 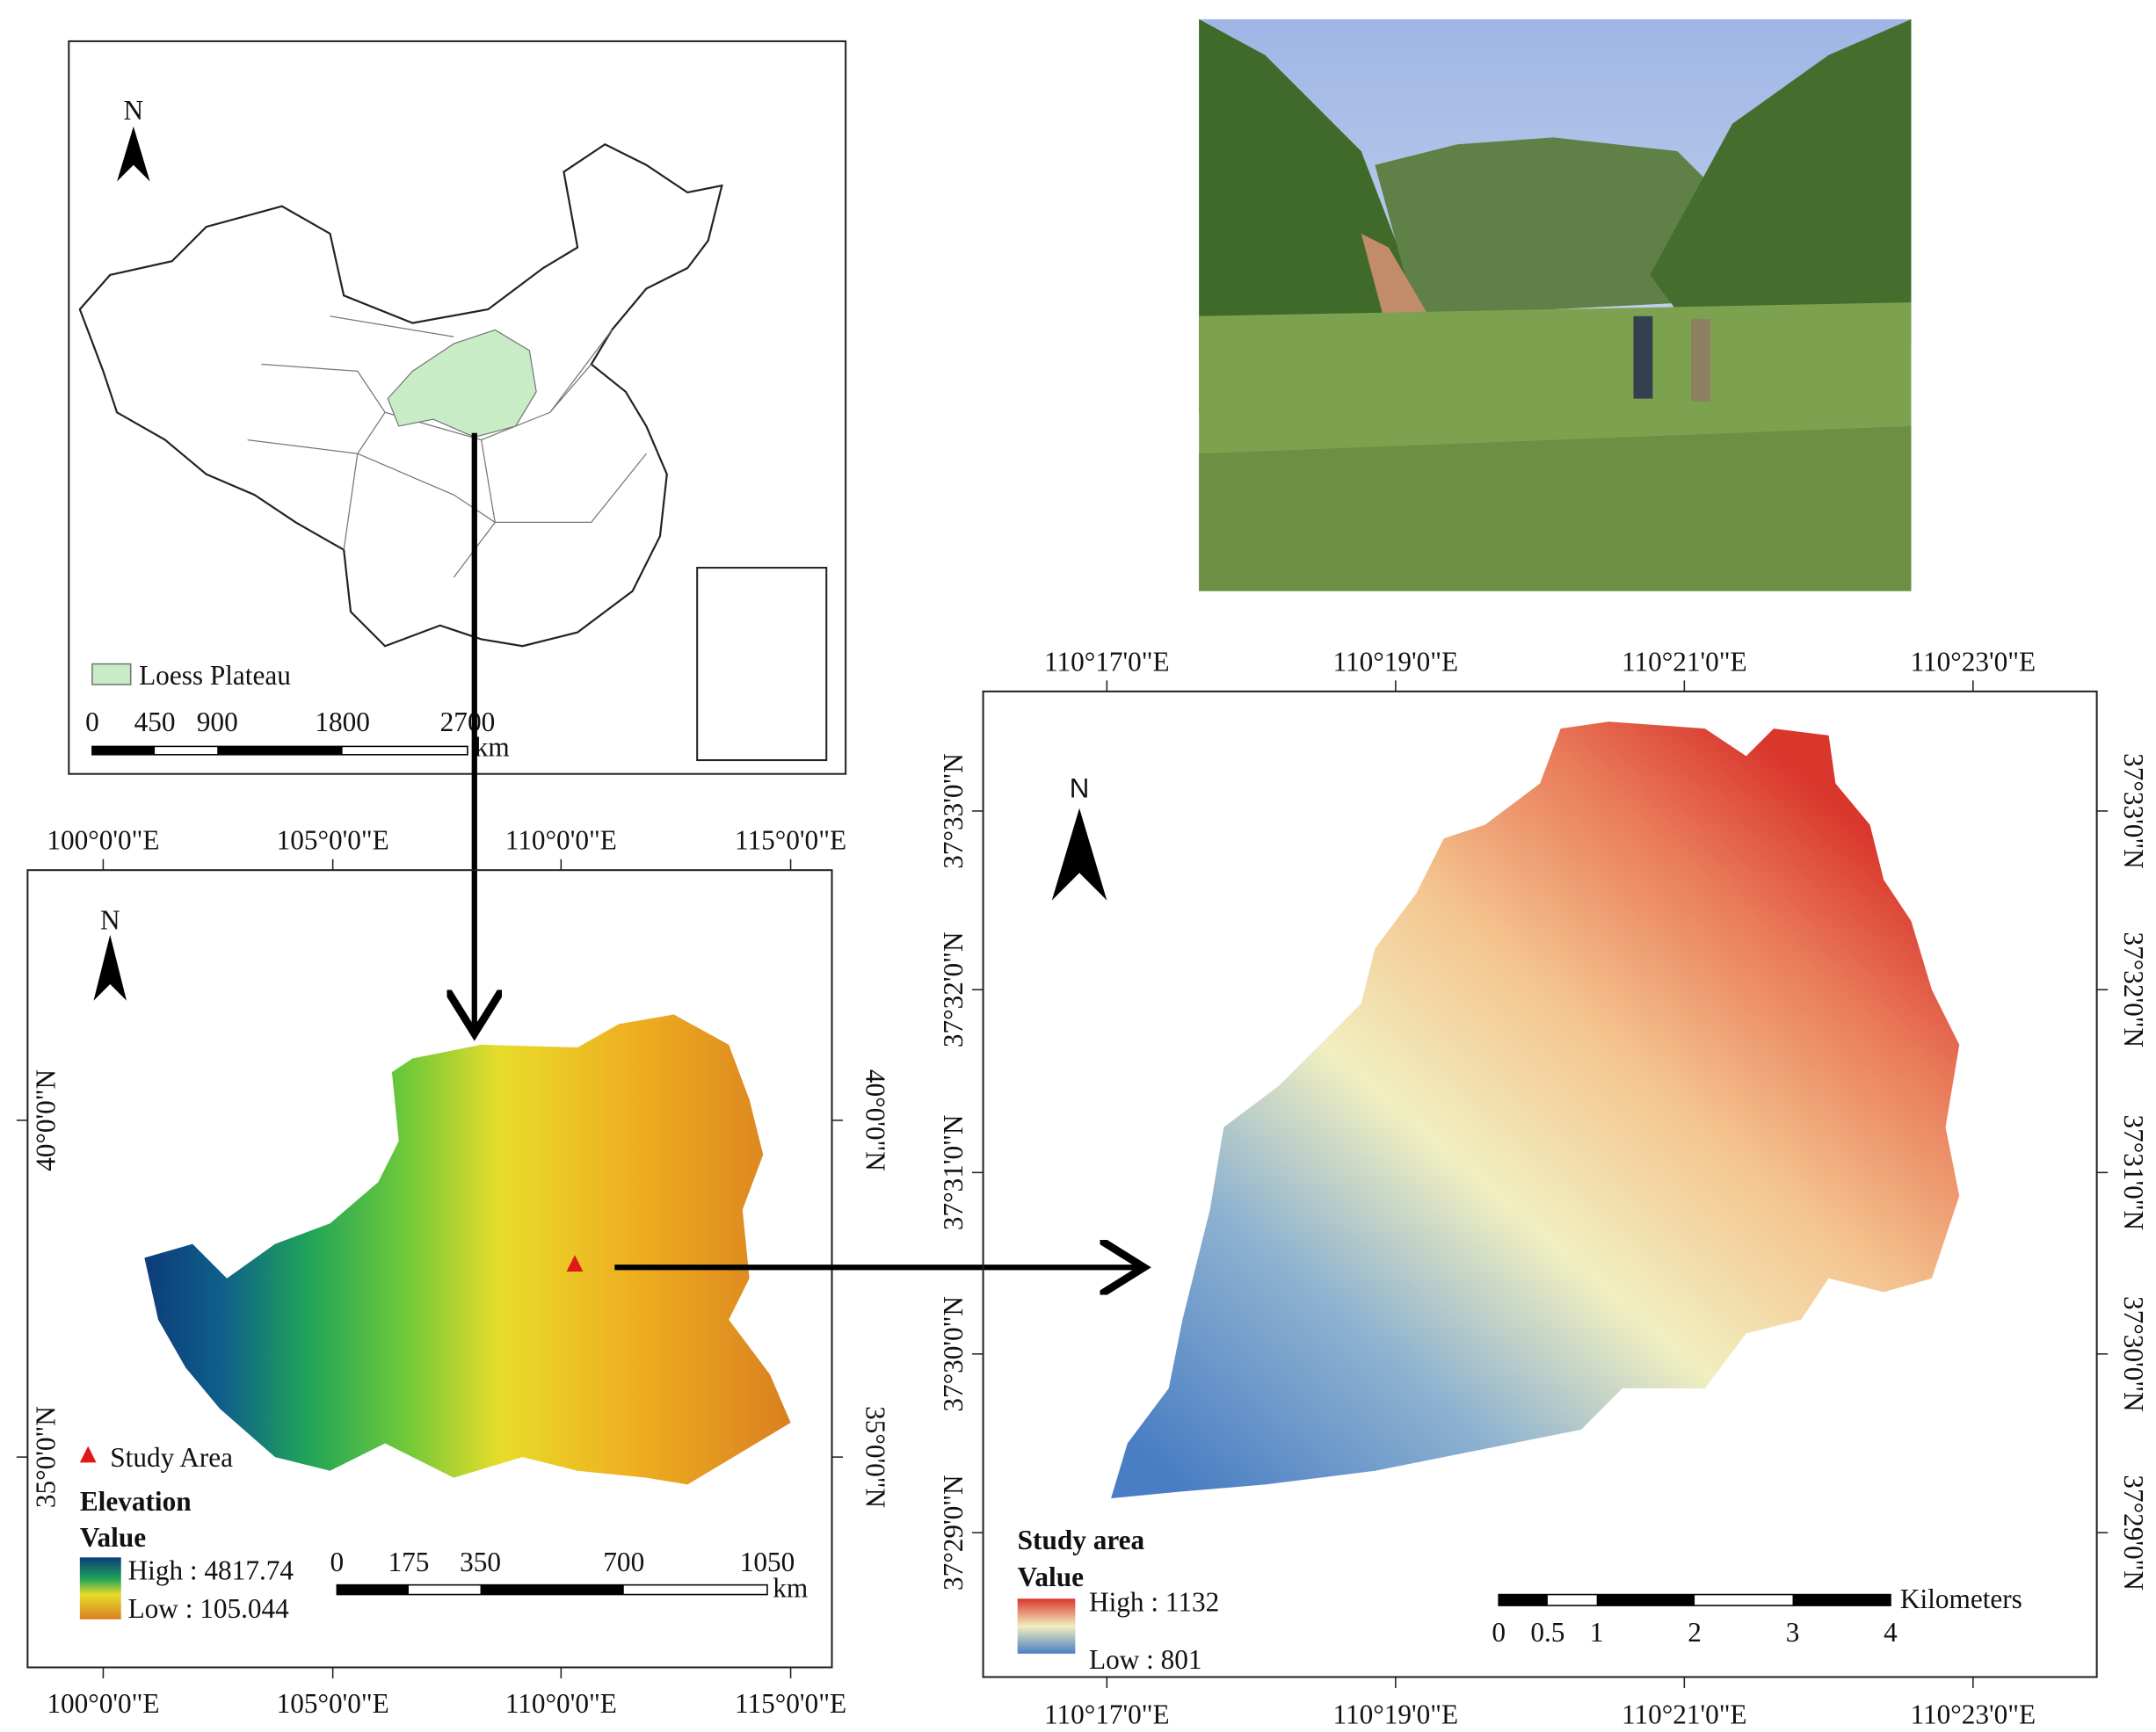 What do you see at coordinates (462, 383) in the screenshot?
I see `loess-plateau` at bounding box center [462, 383].